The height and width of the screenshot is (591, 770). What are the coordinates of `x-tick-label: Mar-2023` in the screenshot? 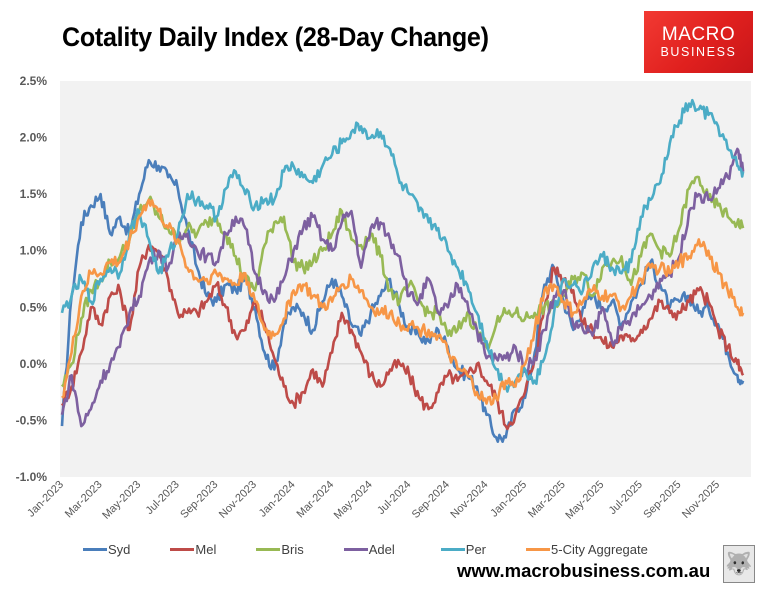 It's located at (84, 500).